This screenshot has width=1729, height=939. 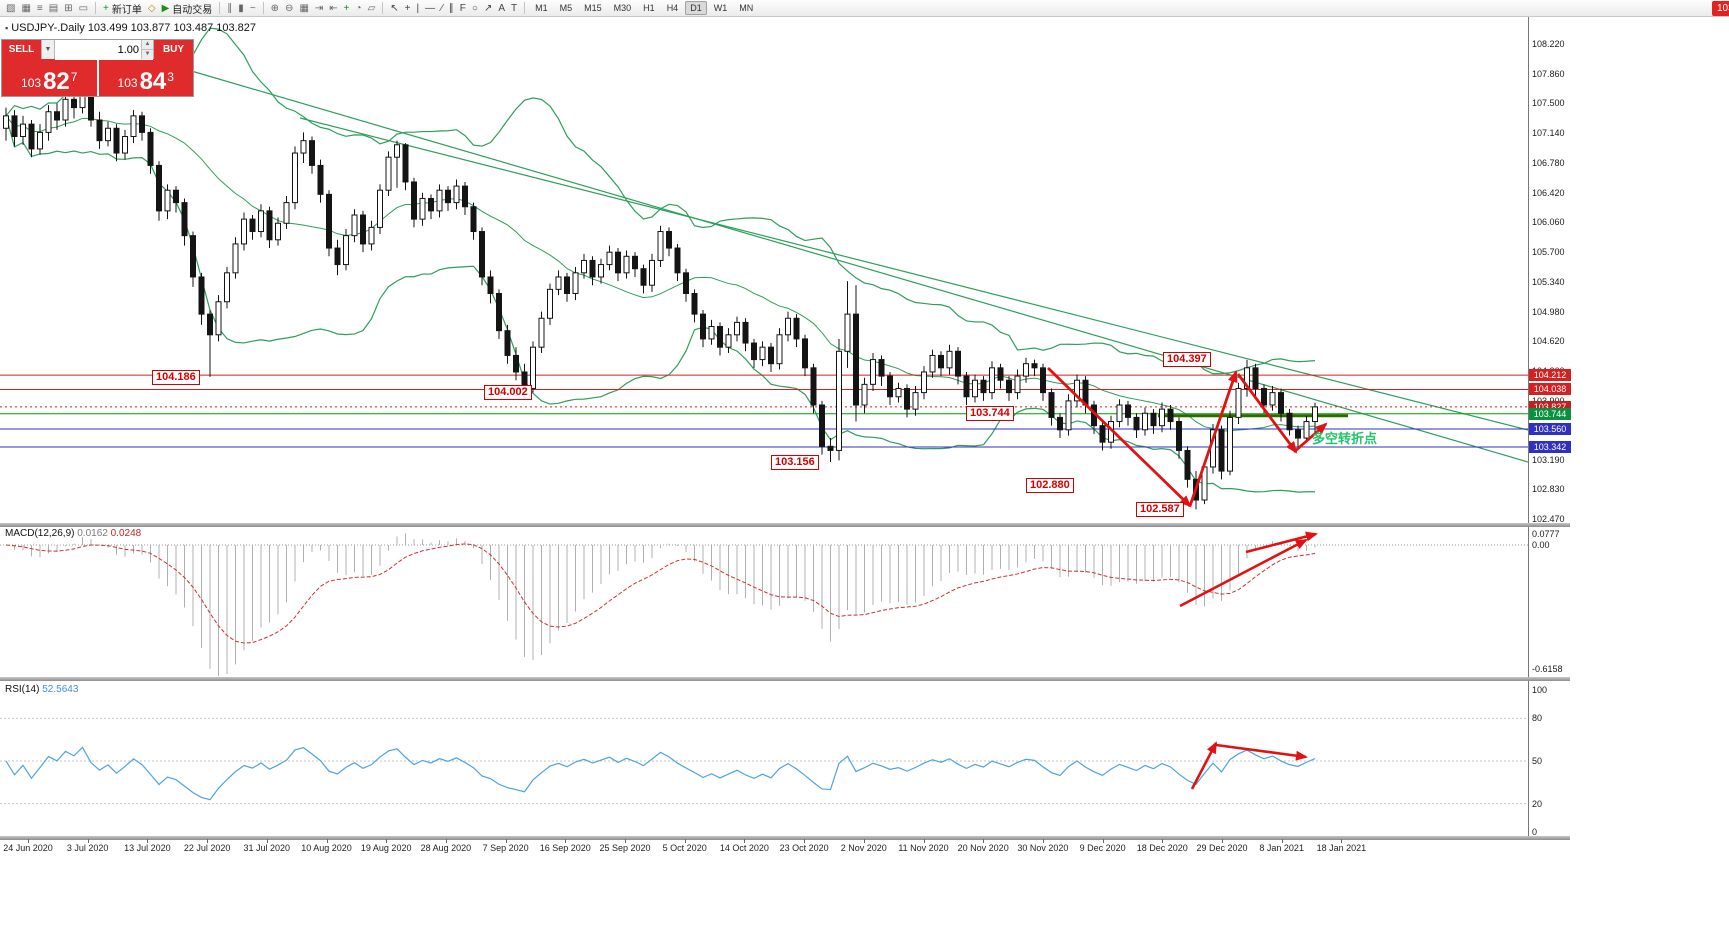 I want to click on text-button: A, so click(x=501, y=8).